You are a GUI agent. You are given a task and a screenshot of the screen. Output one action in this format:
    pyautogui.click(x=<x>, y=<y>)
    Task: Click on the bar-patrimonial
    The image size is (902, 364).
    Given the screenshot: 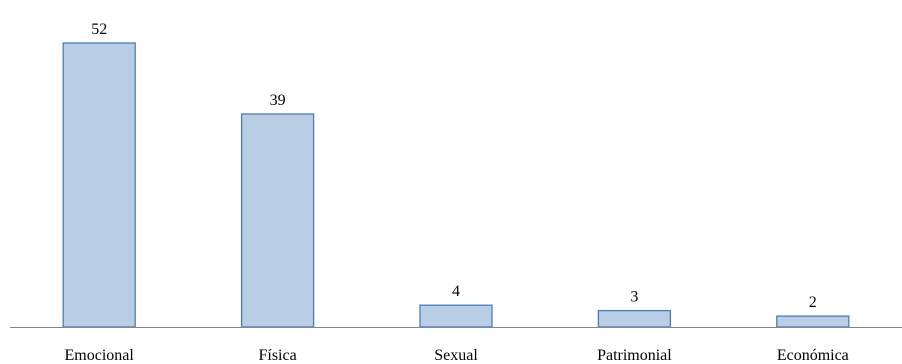 What is the action you would take?
    pyautogui.click(x=634, y=318)
    